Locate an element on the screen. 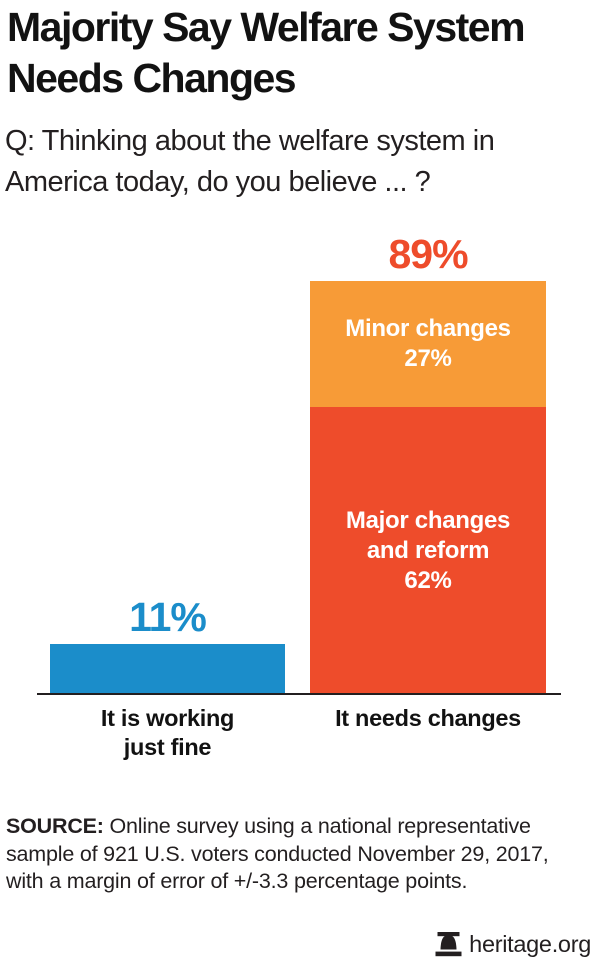 Image resolution: width=600 pixels, height=963 pixels. liberty-bell-icon is located at coordinates (448, 944).